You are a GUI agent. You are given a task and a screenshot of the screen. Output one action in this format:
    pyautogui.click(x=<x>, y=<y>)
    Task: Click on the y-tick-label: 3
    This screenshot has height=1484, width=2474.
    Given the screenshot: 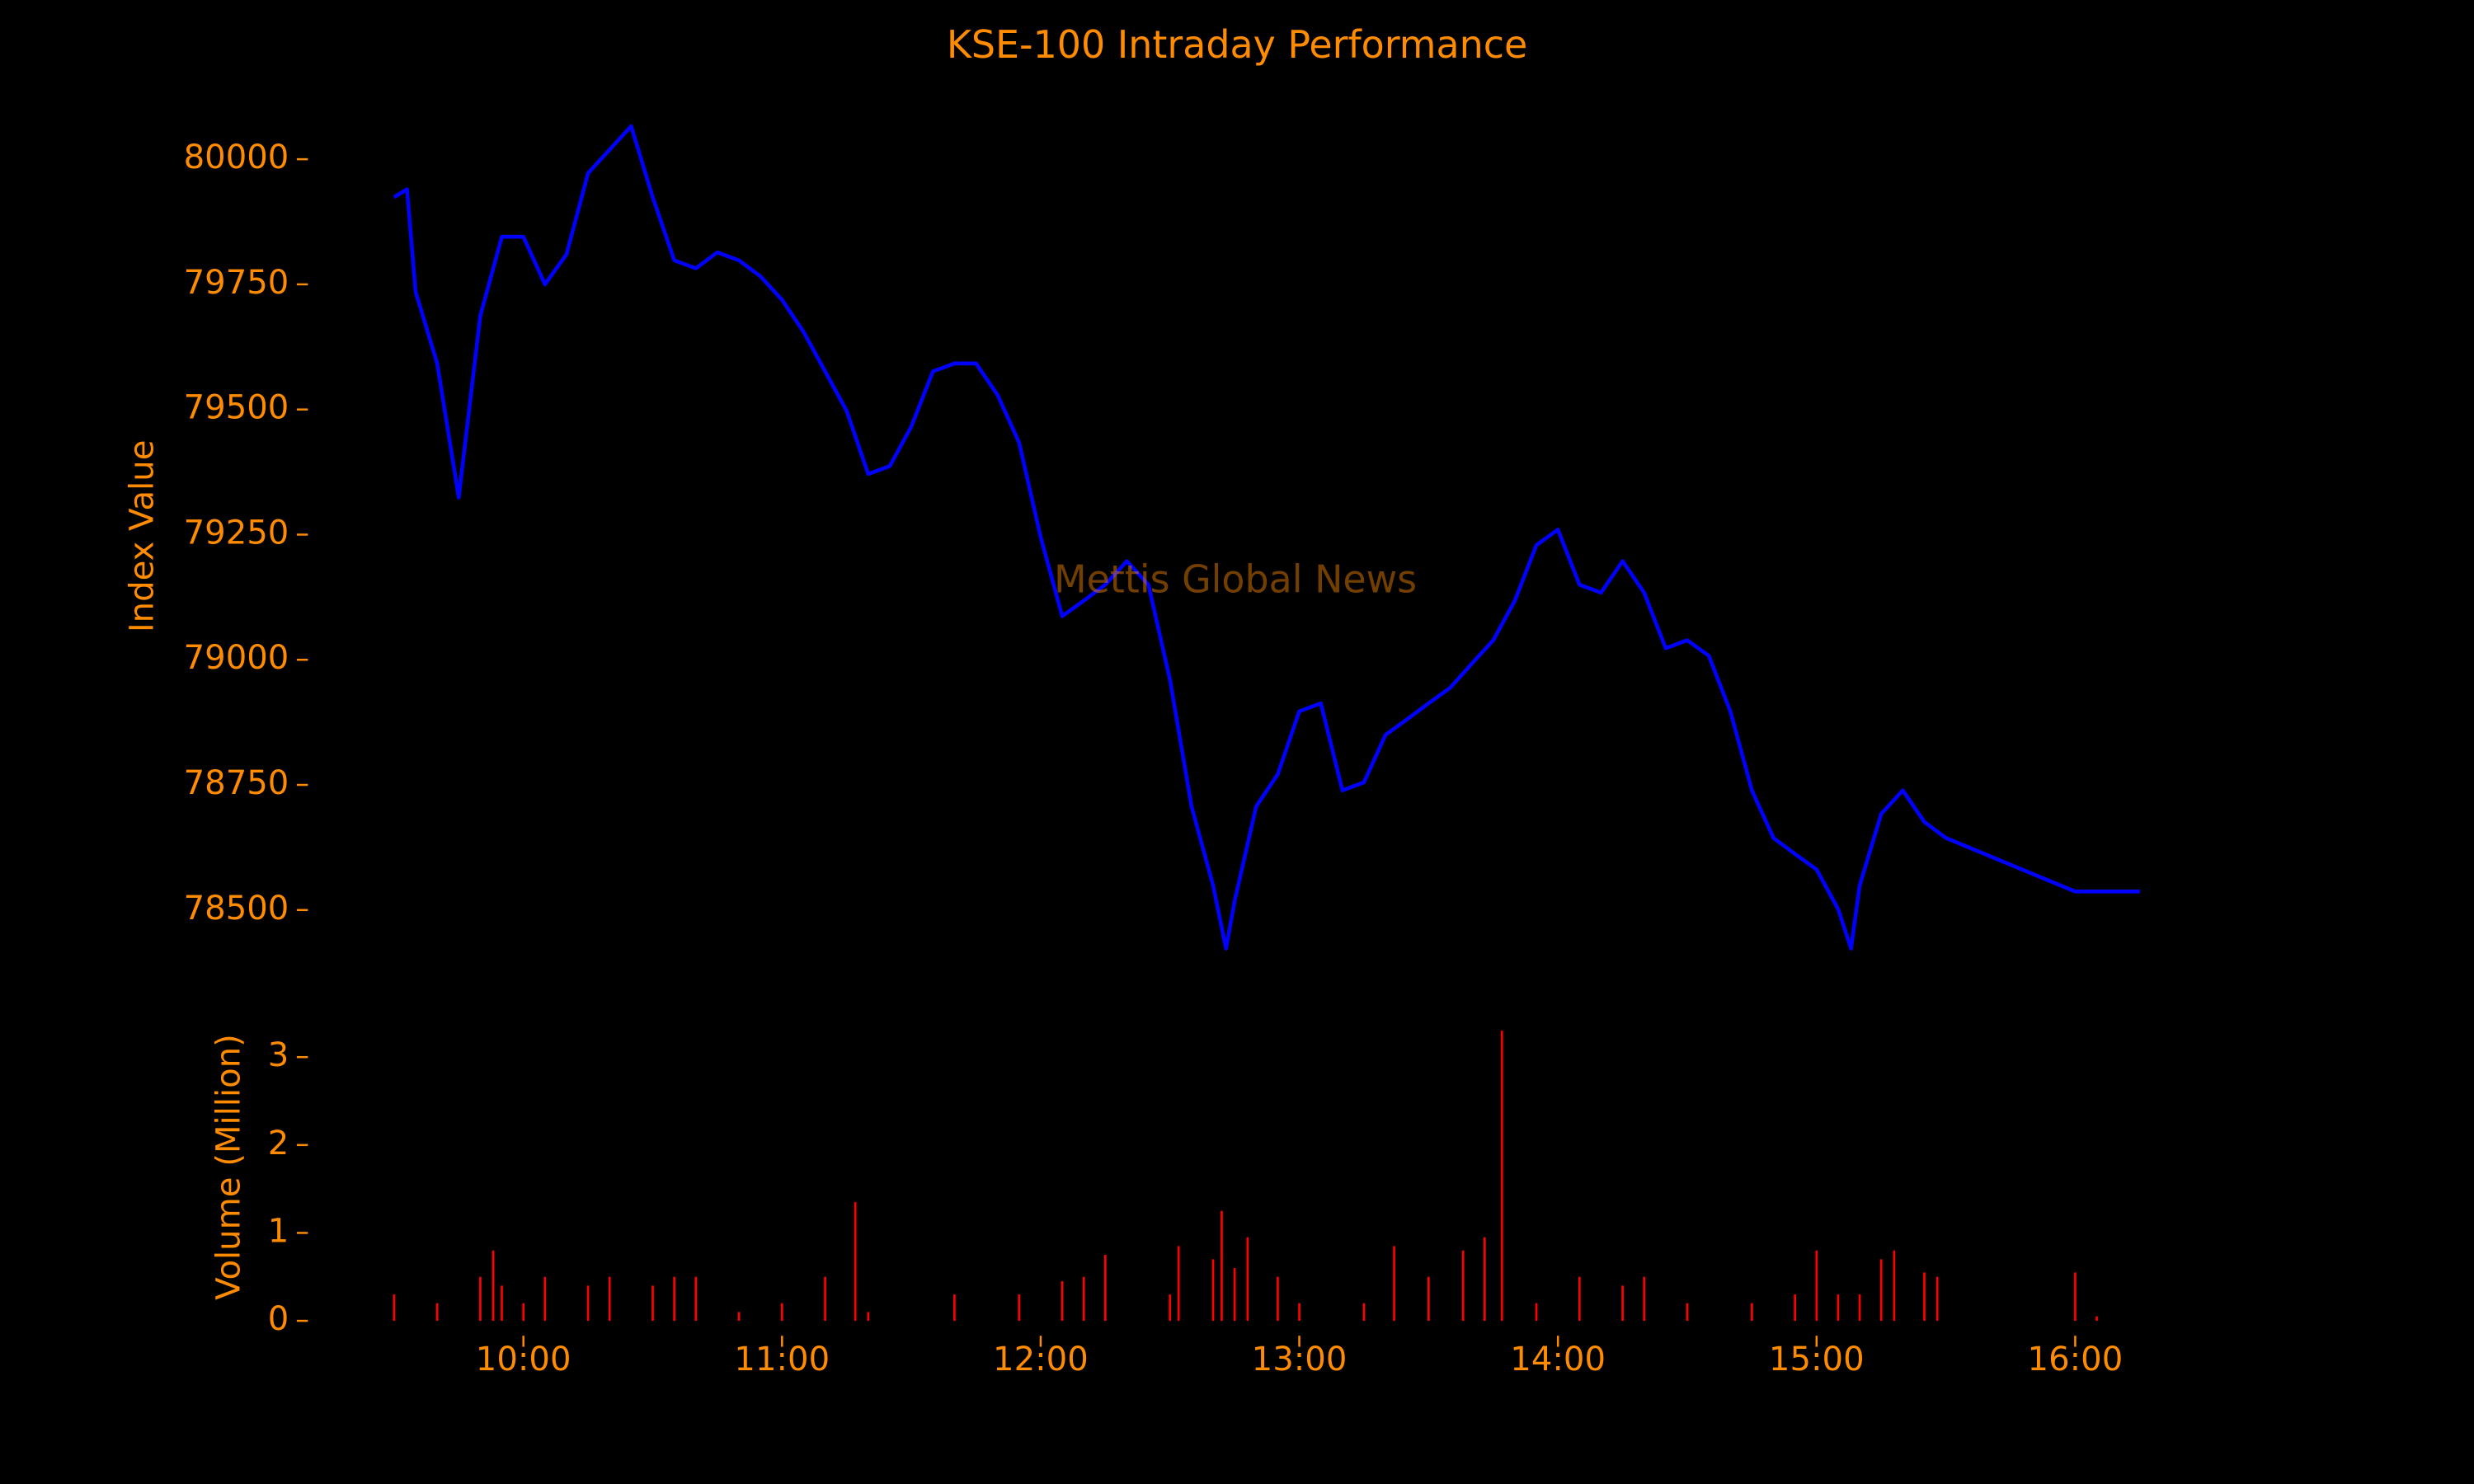 What is the action you would take?
    pyautogui.click(x=278, y=1055)
    